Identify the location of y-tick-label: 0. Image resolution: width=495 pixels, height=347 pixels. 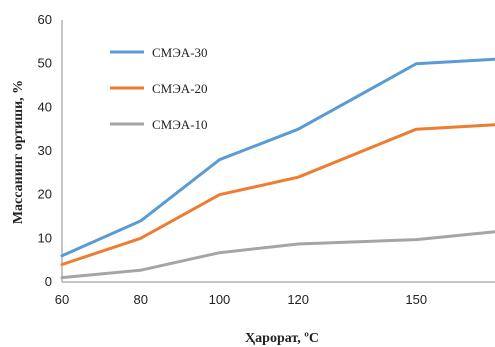
(48, 281).